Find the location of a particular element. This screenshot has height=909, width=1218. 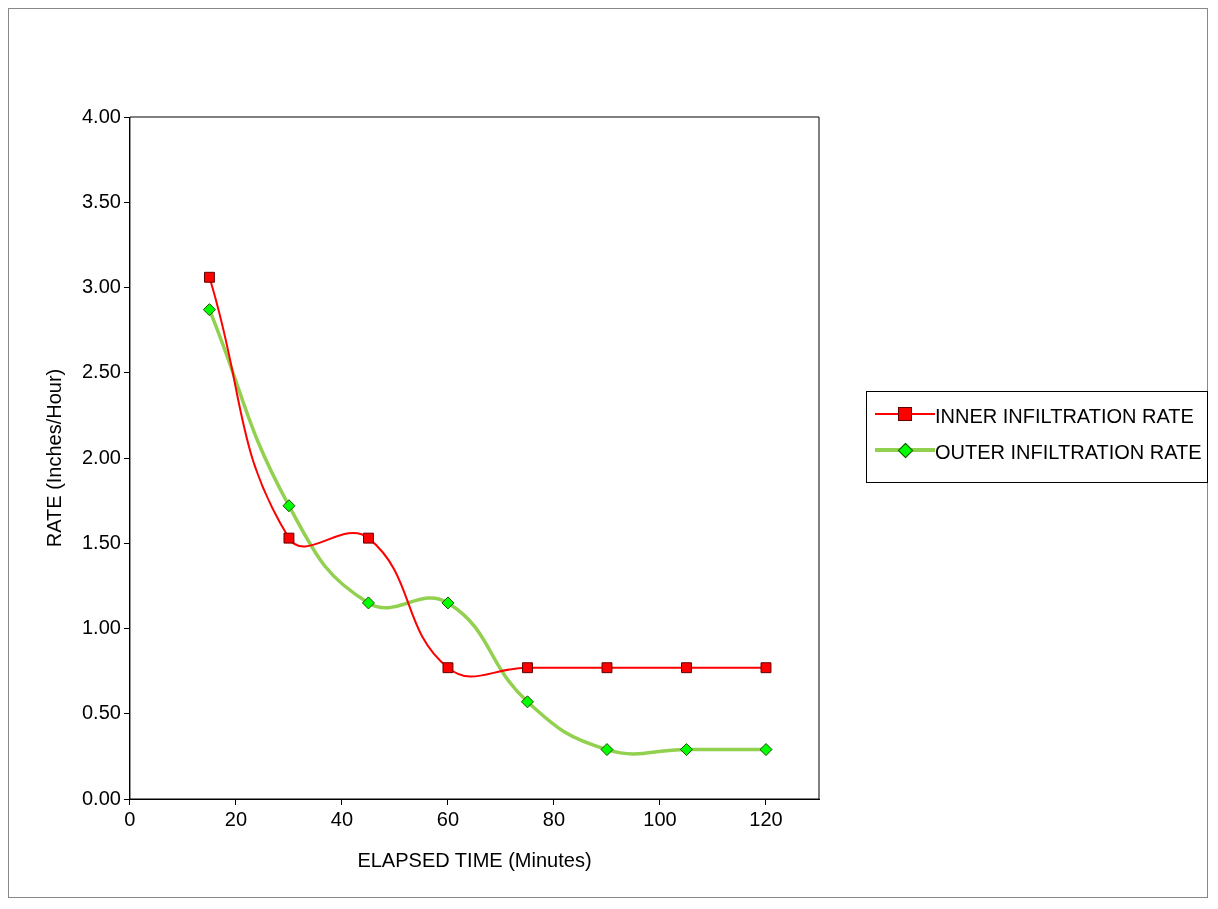

y-tick-label: 1.00 is located at coordinates (101, 627).